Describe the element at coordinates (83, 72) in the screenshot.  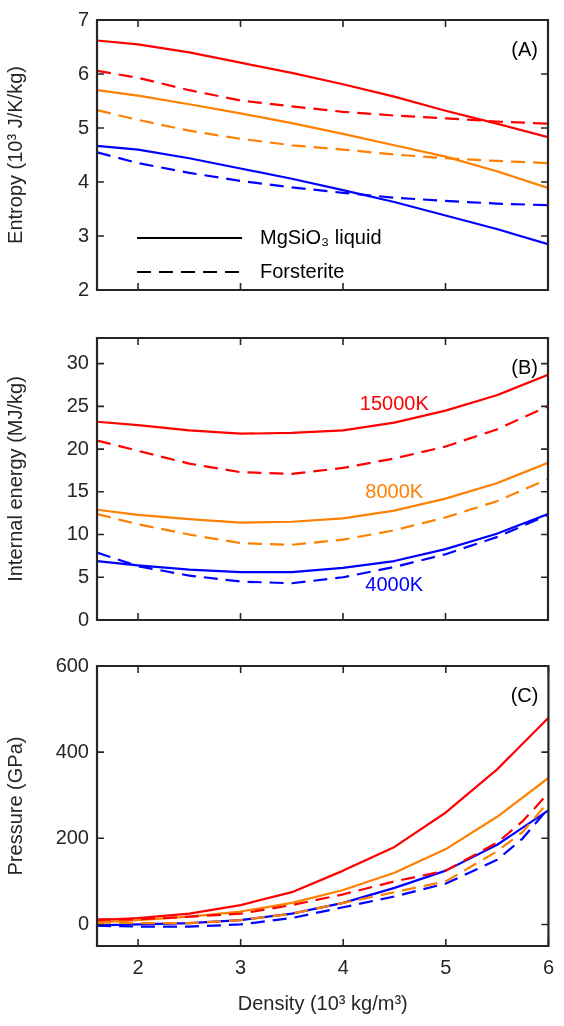
I see `y-tick-label: 6` at that location.